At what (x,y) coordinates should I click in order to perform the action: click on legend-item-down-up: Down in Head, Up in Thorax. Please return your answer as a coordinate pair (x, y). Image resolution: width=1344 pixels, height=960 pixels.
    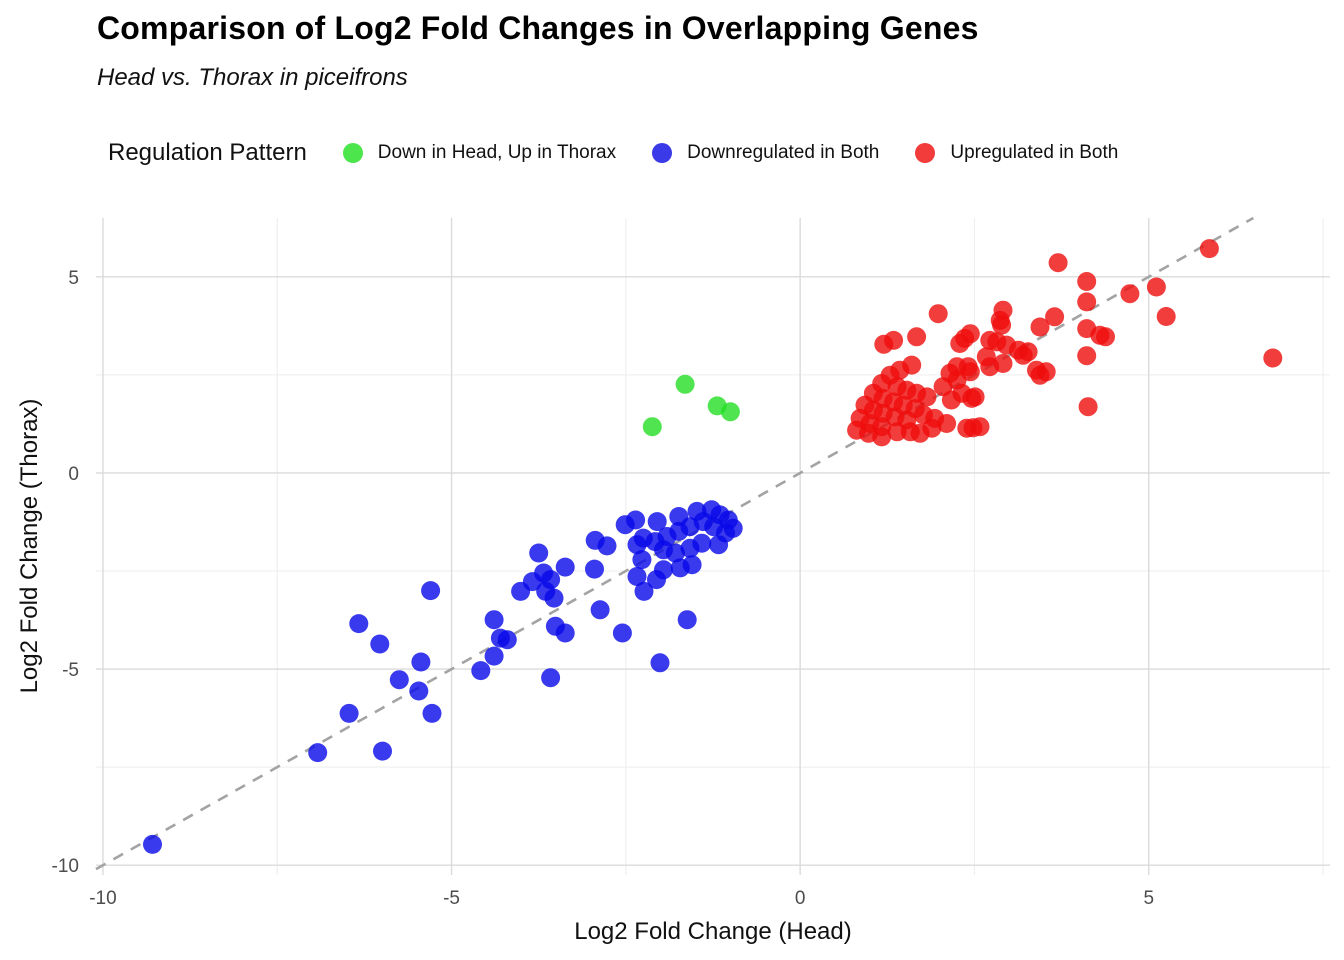
    Looking at the image, I should click on (479, 153).